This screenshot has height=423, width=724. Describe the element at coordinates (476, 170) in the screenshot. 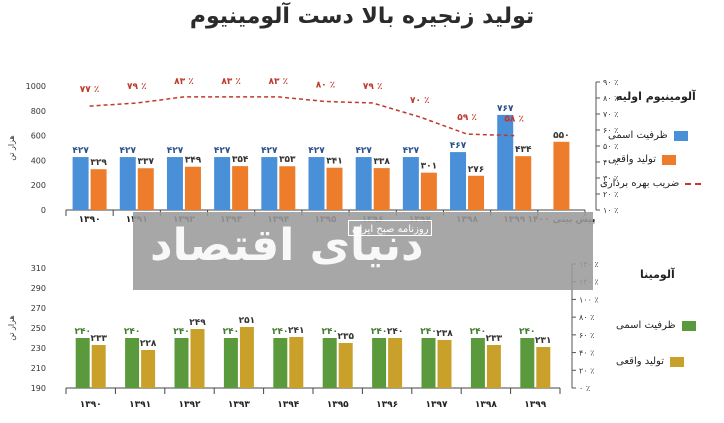

I see `top-bar-label-production: ۲۷۶` at that location.